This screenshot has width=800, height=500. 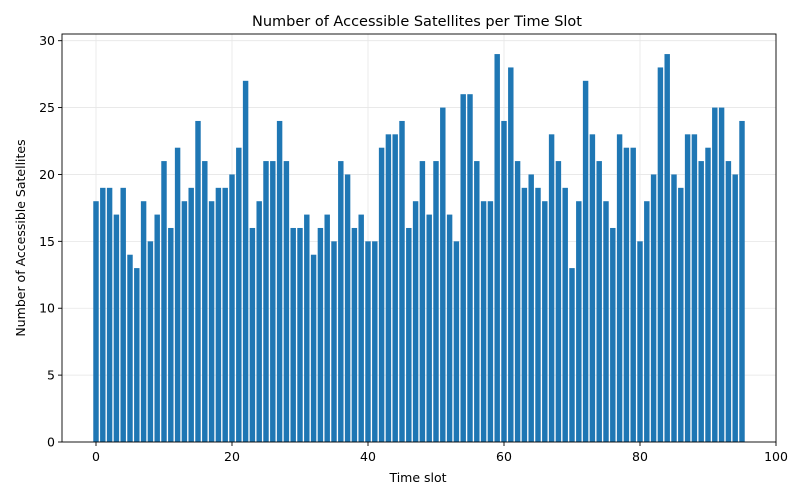 What do you see at coordinates (50, 241) in the screenshot?
I see `y-axis-ticks: 0 5 10 15 20 25 30` at bounding box center [50, 241].